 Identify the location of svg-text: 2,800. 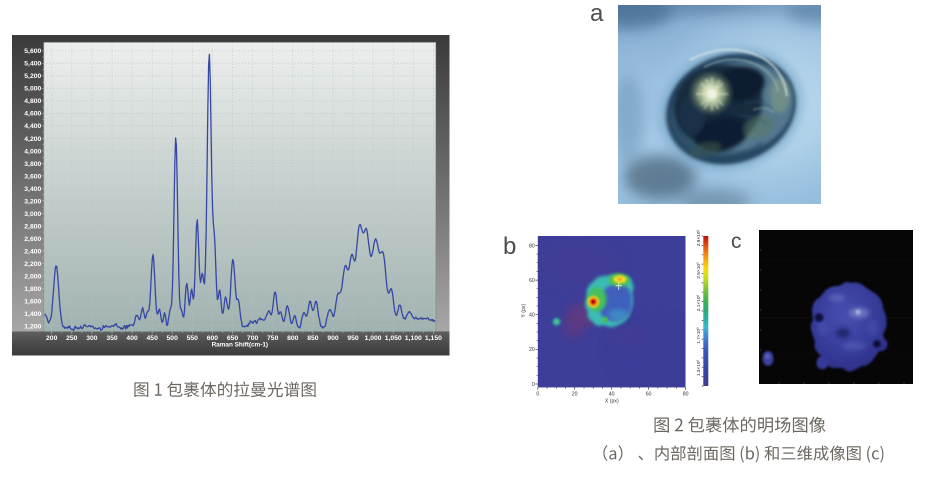
(32, 226).